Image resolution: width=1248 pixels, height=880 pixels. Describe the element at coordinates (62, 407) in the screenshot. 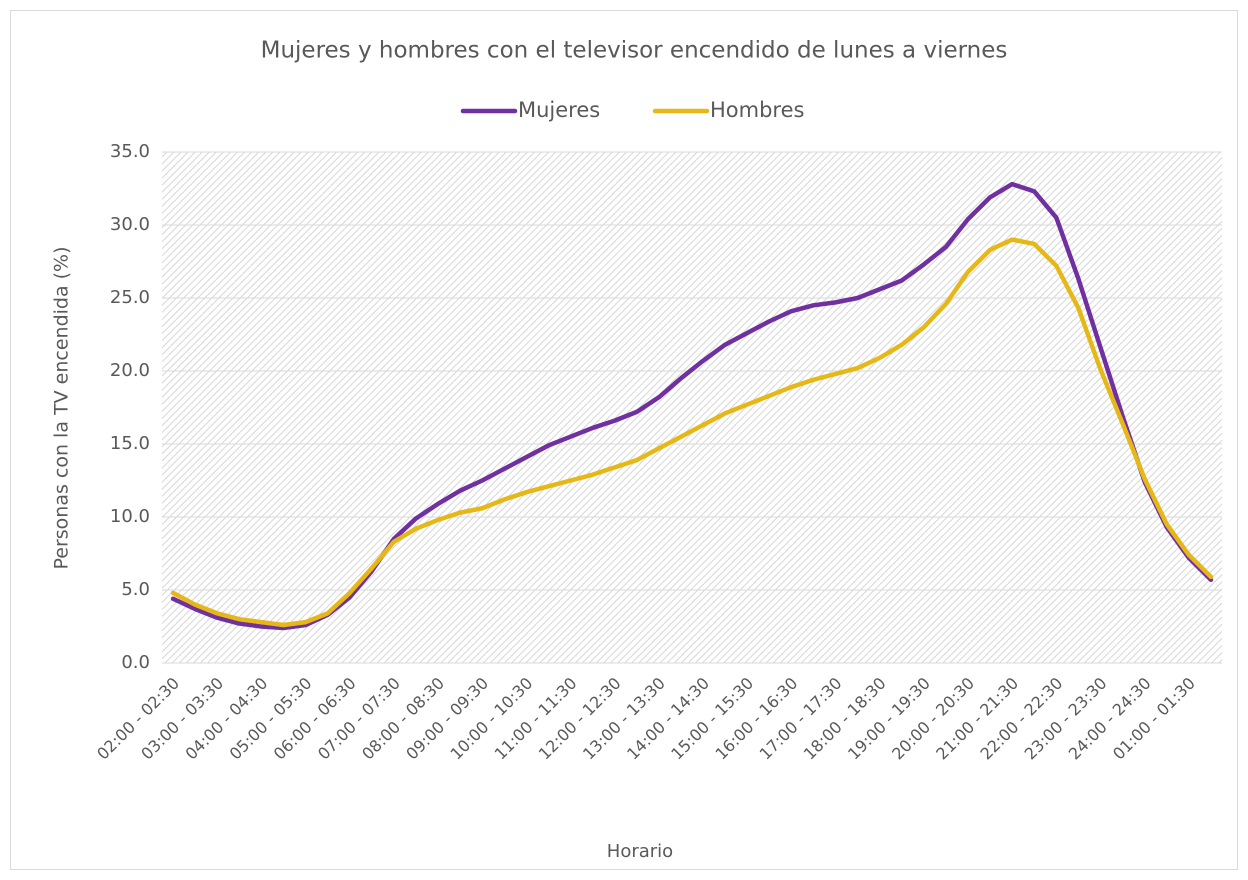

I see `y-axis-label: Personas con la TV encendida (%)` at that location.